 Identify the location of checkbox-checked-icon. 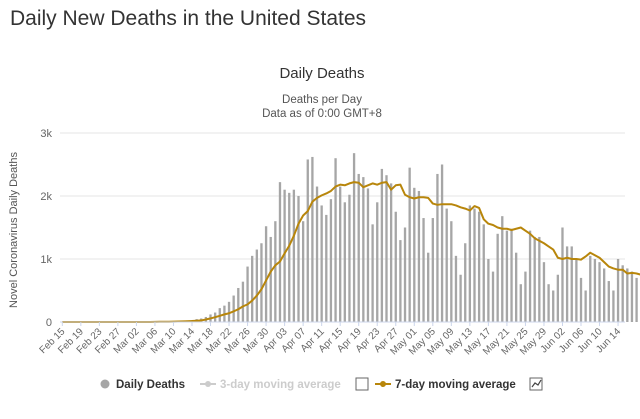
(536, 384).